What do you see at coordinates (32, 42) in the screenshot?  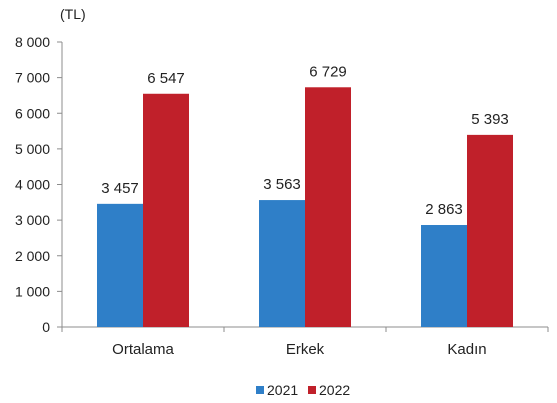 I see `y-tick-label: 8 000` at bounding box center [32, 42].